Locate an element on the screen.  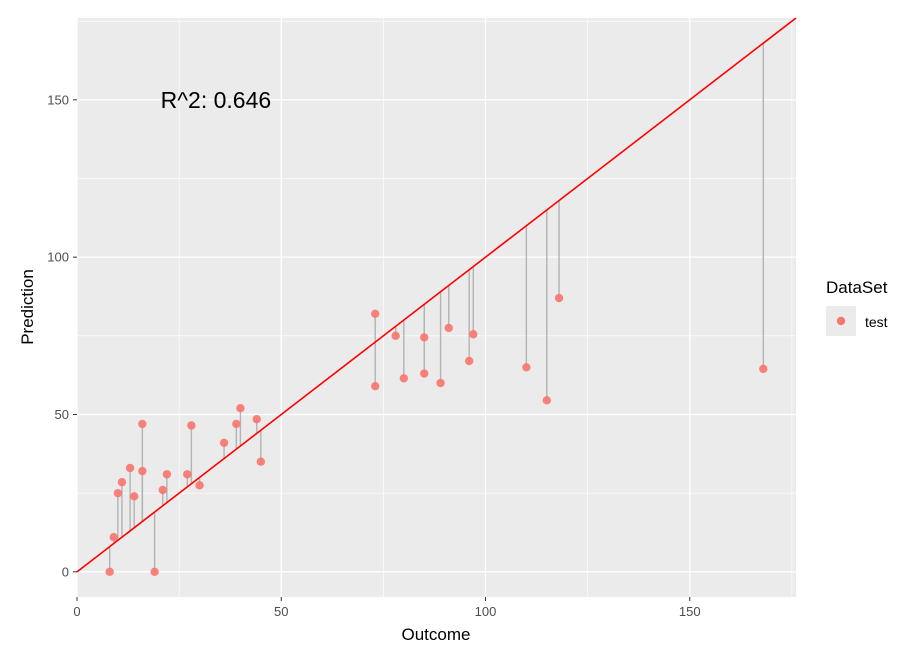
x-axis: 0 50 100 150 is located at coordinates (387, 608).